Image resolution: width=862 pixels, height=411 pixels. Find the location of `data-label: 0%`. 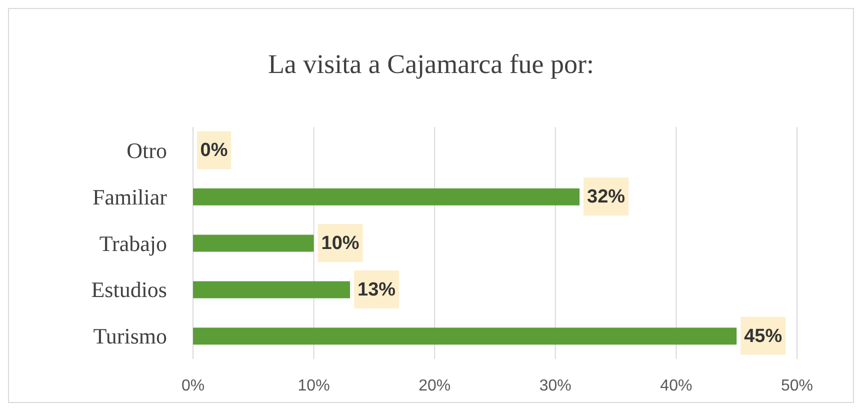

data-label: 0% is located at coordinates (214, 151).